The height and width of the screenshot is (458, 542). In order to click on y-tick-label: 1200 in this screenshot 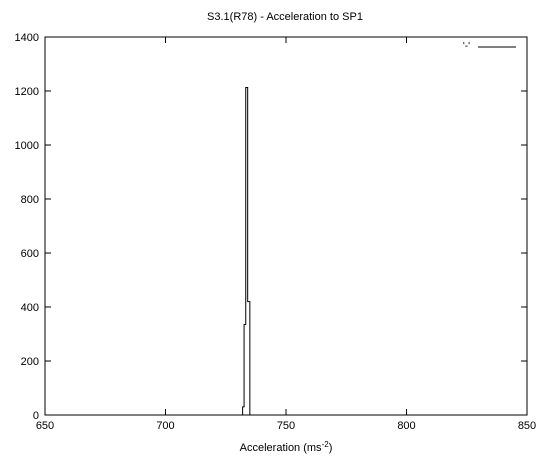, I will do `click(27, 92)`.